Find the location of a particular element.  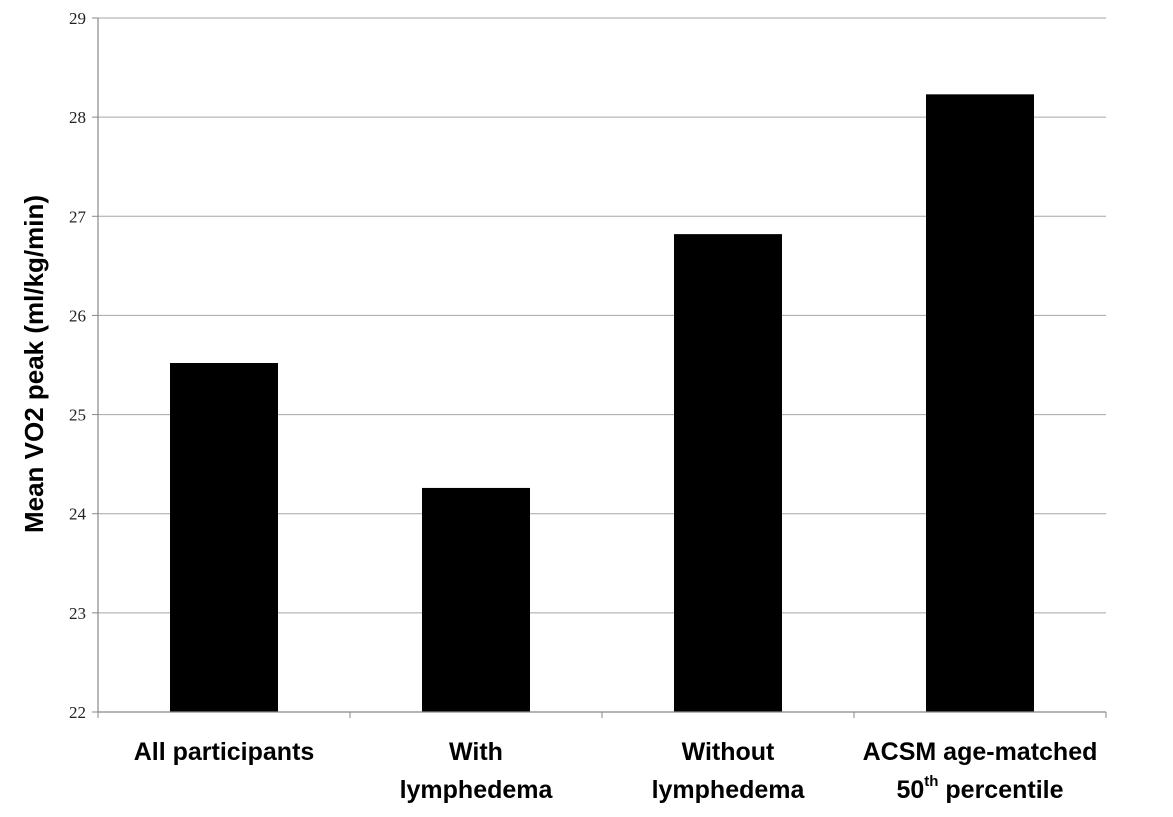

y-tick-label: 28 is located at coordinates (77, 117).